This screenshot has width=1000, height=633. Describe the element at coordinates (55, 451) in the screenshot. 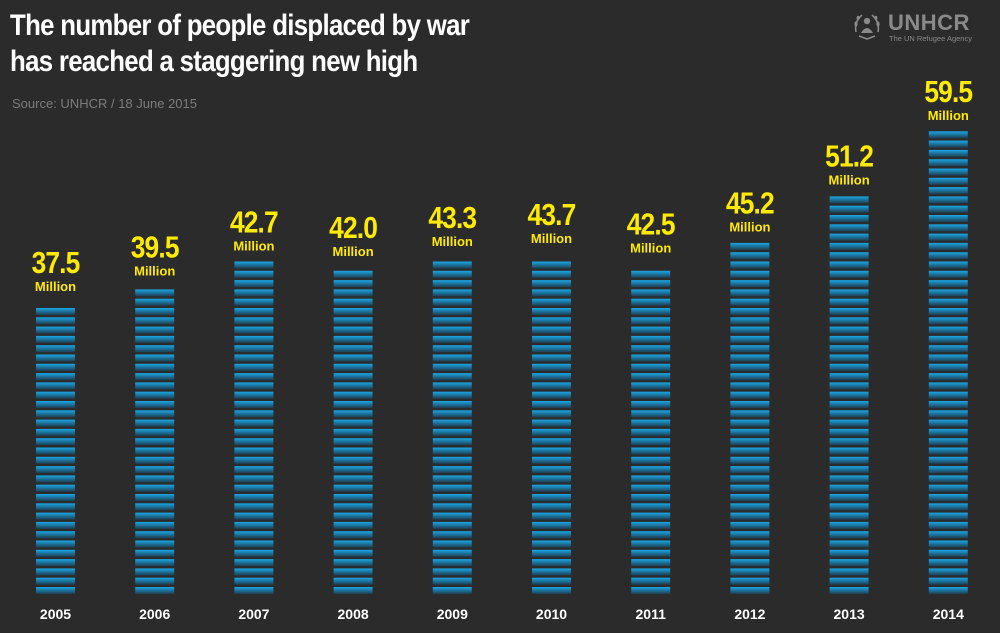

I see `bar` at that location.